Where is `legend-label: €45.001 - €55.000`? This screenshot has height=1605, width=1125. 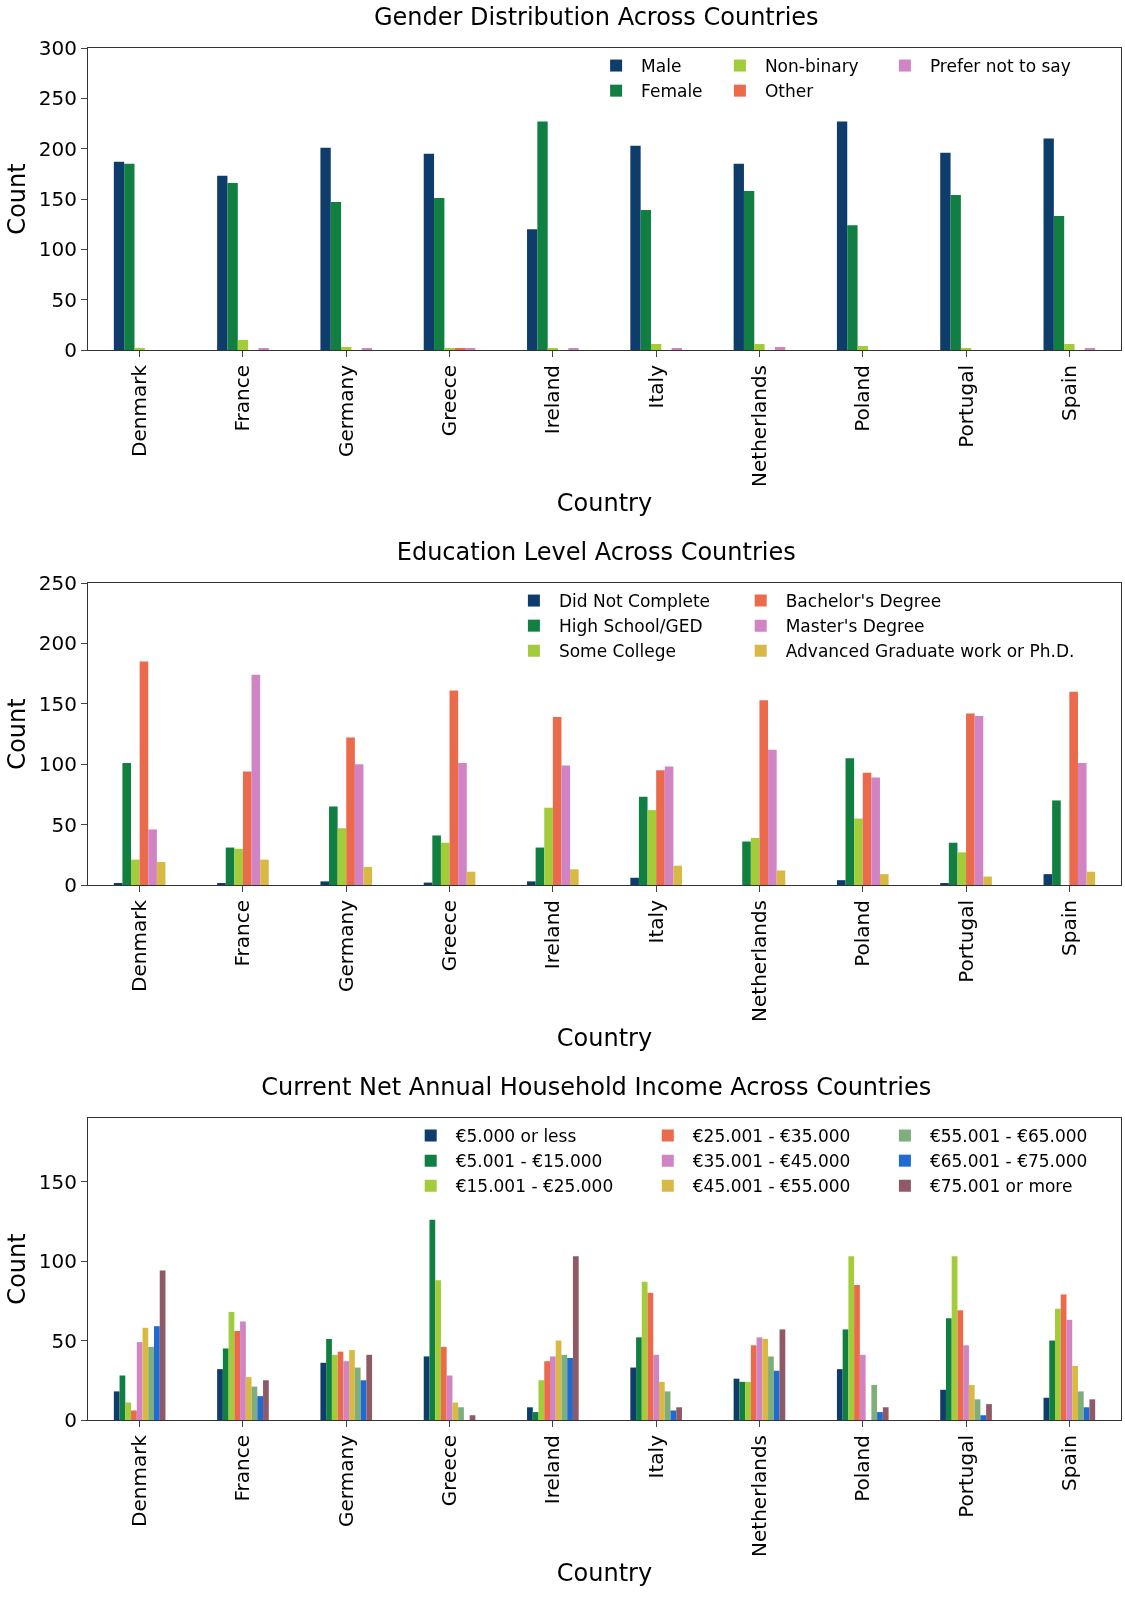 legend-label: €45.001 - €55.000 is located at coordinates (771, 1186).